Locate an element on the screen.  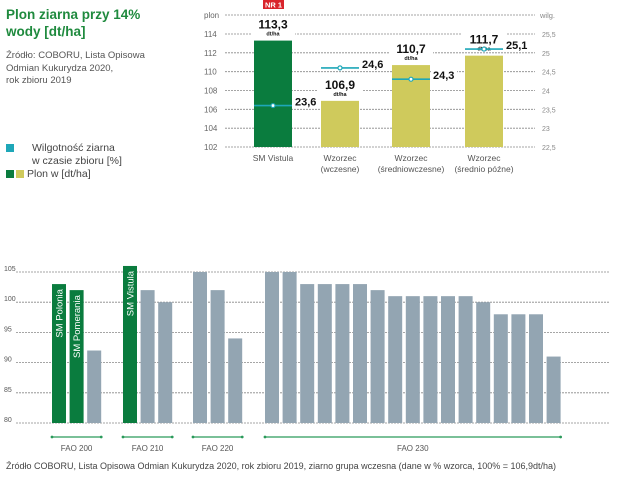
moisture-value-label: 24,3 is located at coordinates (443, 76).